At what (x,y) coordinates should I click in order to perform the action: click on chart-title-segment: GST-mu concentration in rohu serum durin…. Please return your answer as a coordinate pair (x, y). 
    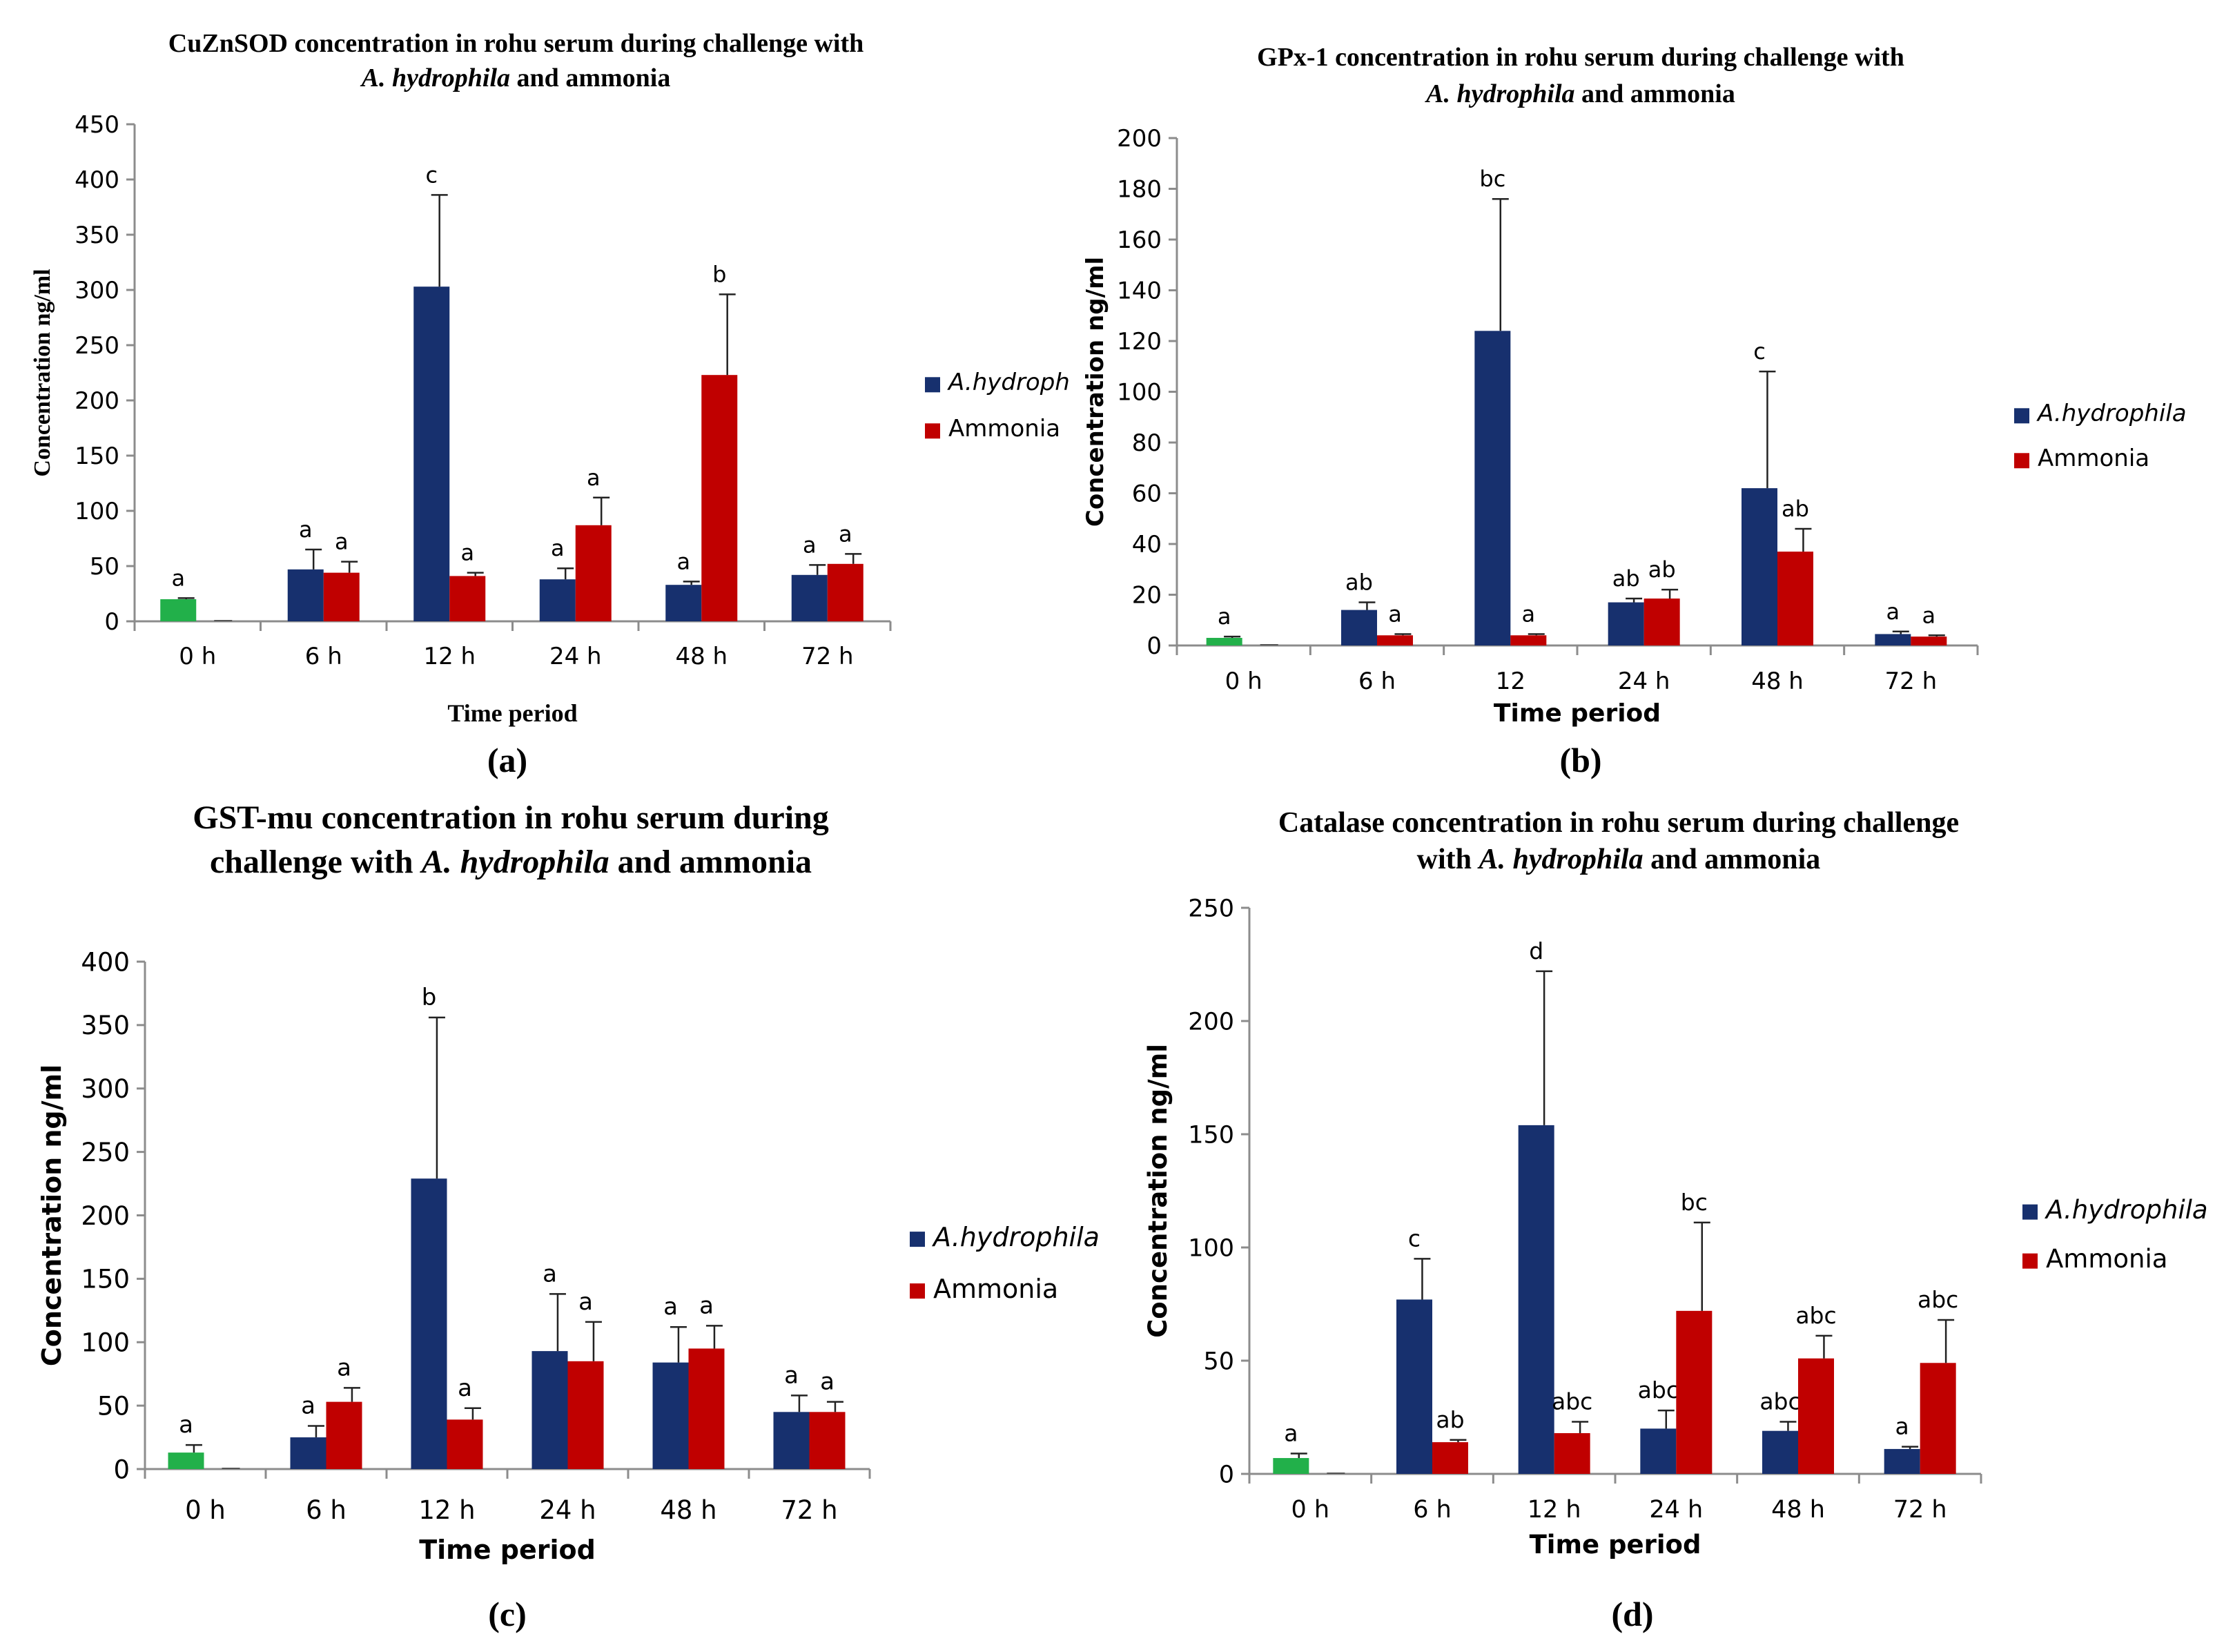
    Looking at the image, I should click on (510, 817).